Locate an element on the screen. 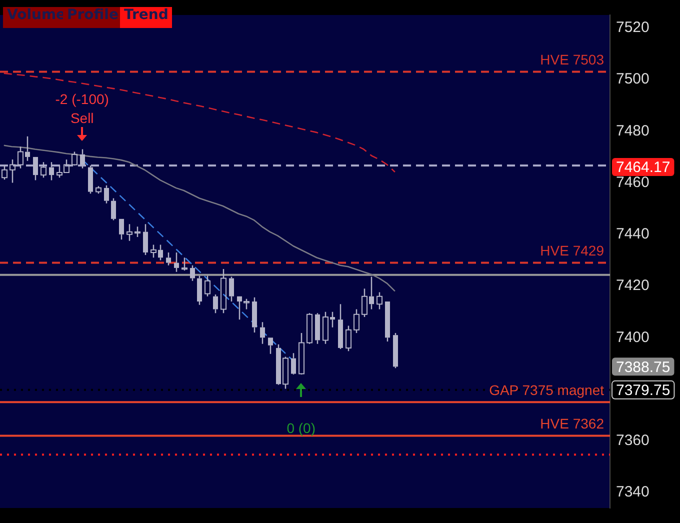 The width and height of the screenshot is (680, 523). text: 7388.75 is located at coordinates (643, 367).